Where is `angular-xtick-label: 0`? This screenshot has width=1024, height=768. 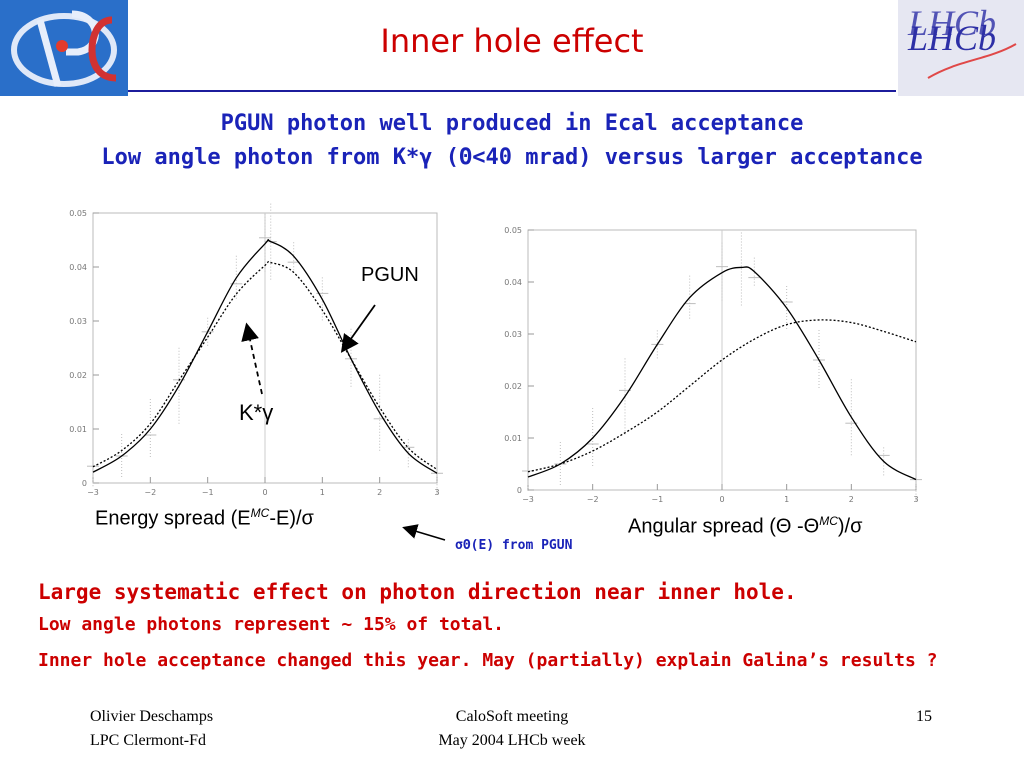 angular-xtick-label: 0 is located at coordinates (721, 499).